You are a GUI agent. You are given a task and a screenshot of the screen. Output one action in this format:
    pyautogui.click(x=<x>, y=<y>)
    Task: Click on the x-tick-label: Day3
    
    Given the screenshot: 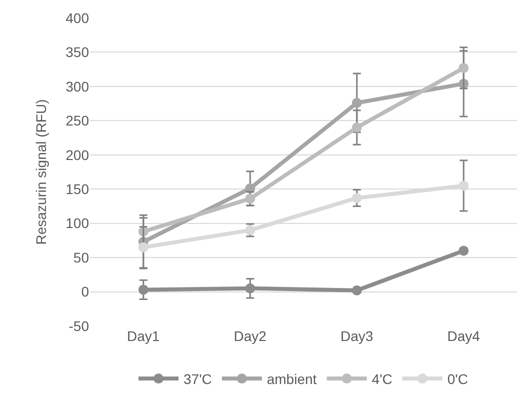 What is the action you would take?
    pyautogui.click(x=357, y=336)
    